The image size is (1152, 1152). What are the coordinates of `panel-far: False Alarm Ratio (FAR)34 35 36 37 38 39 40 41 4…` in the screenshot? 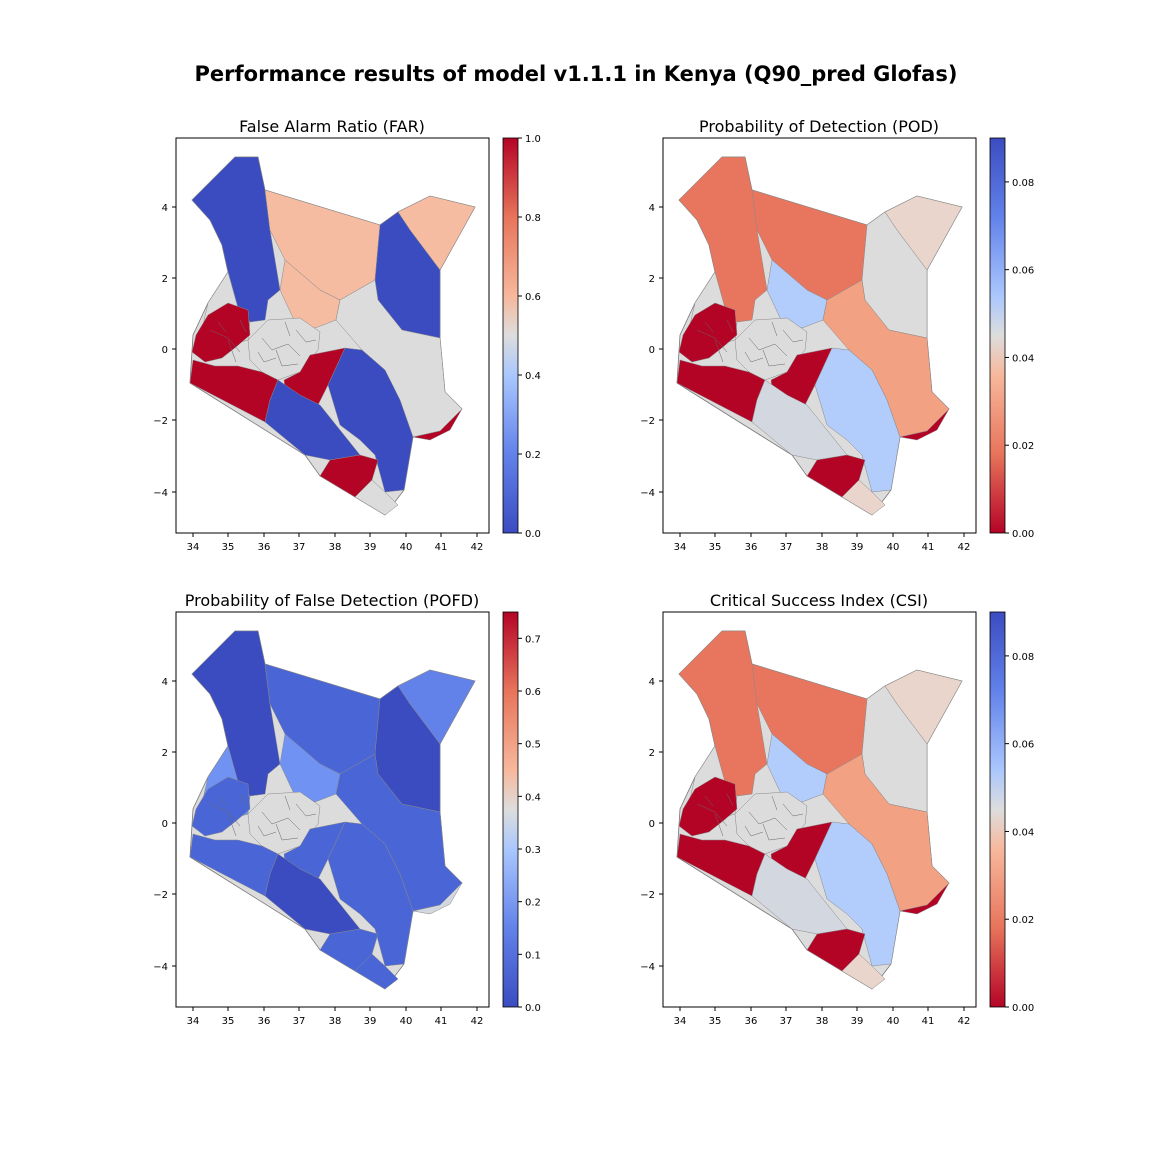 It's located at (347, 335).